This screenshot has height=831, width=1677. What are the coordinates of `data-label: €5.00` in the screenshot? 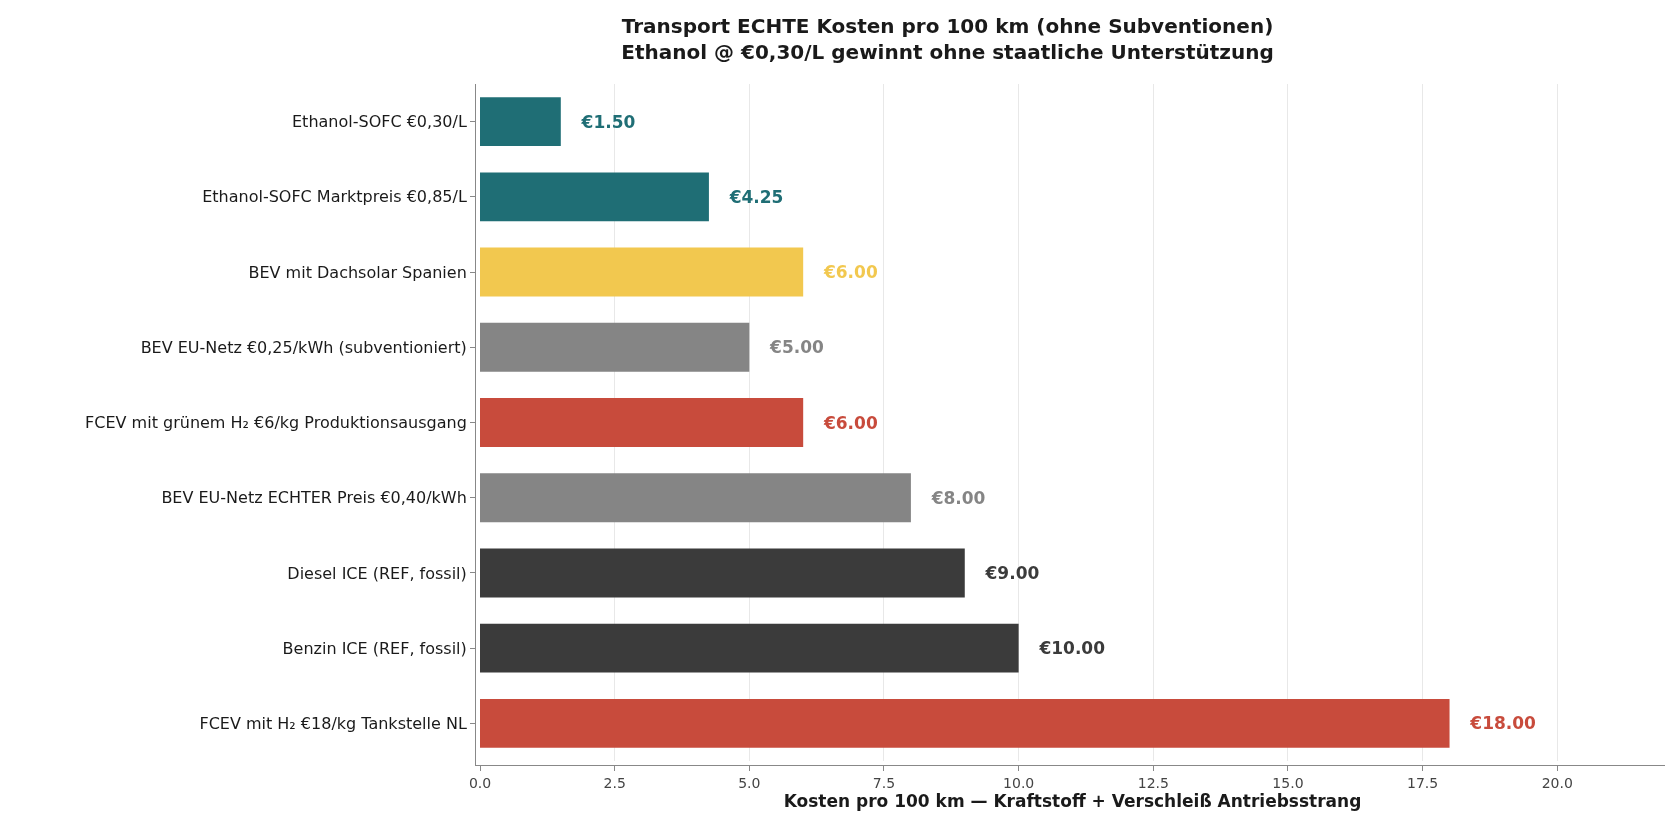 It's located at (788, 347).